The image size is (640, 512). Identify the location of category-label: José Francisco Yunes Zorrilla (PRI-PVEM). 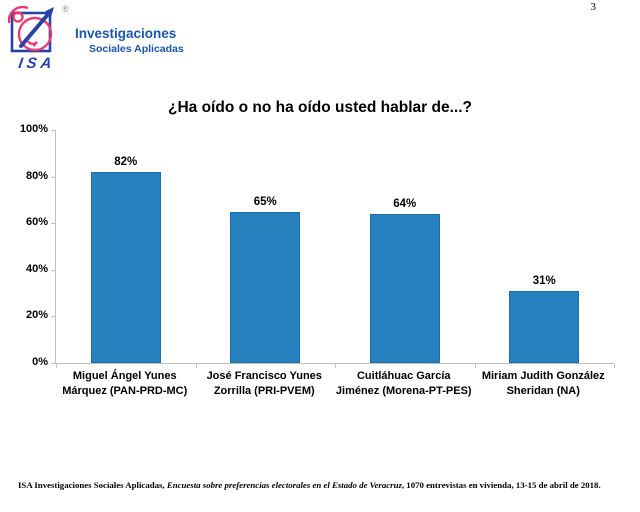
(264, 383).